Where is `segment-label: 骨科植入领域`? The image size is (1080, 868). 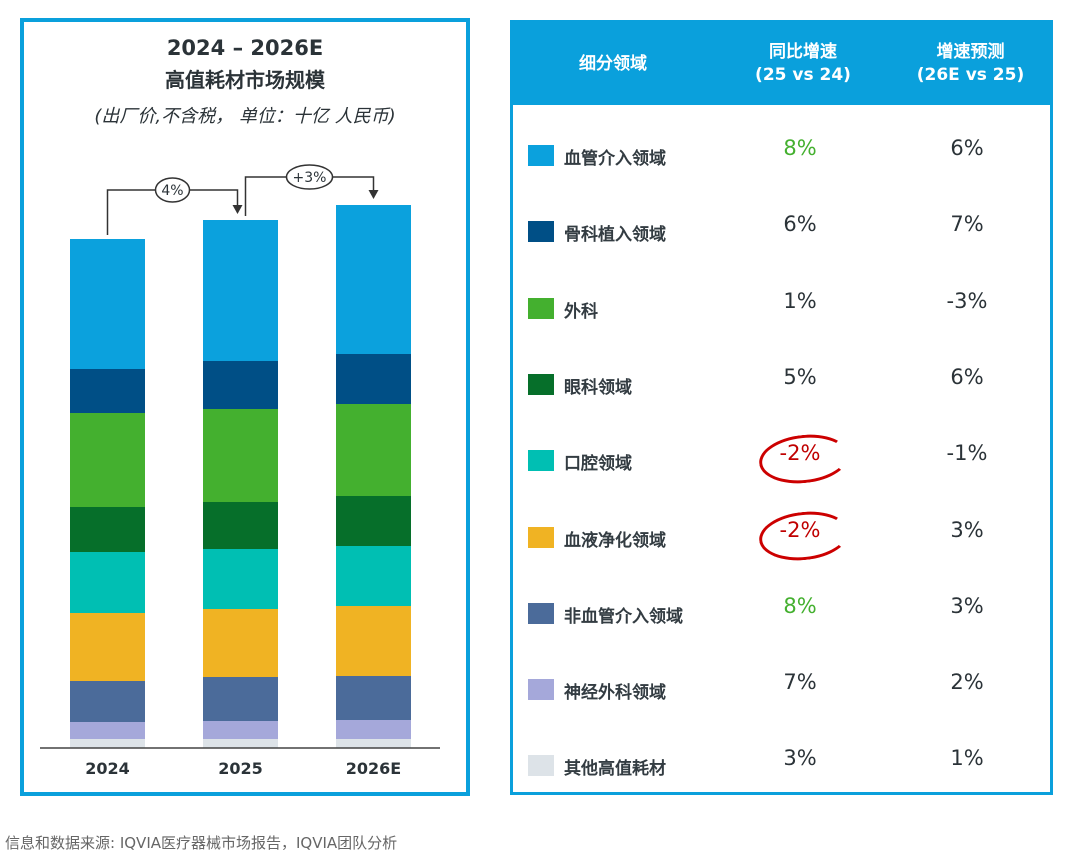 segment-label: 骨科植入领域 is located at coordinates (615, 235).